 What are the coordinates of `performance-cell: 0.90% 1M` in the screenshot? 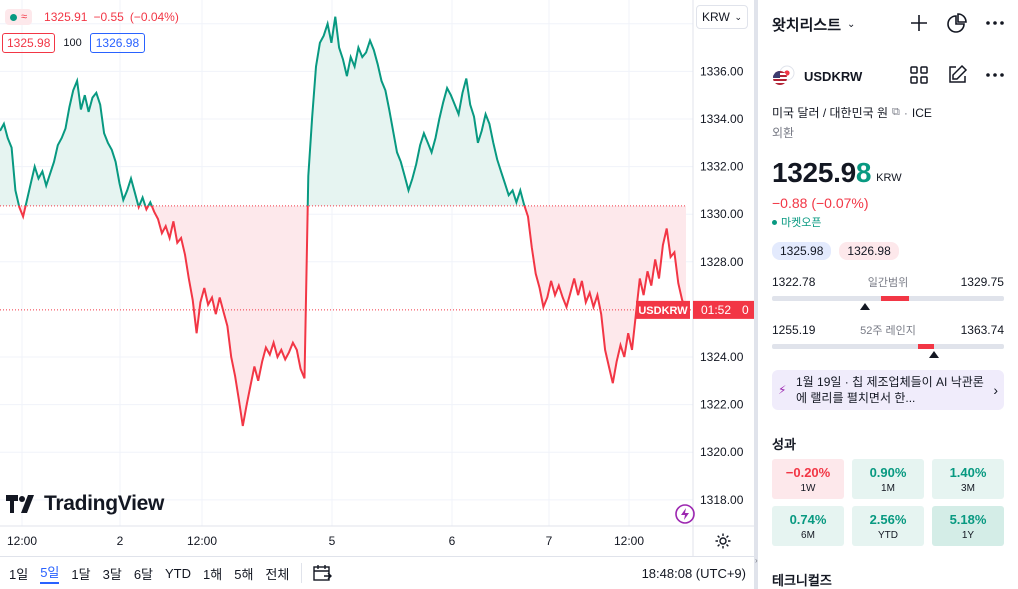 It's located at (888, 479).